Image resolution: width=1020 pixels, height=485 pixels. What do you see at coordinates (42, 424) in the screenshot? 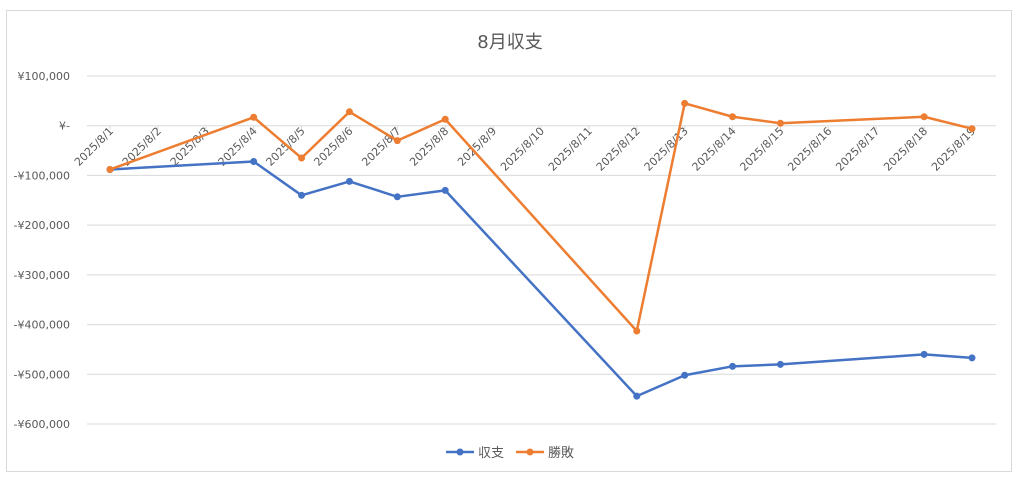
I see `y-tick-label: -¥600,000` at bounding box center [42, 424].